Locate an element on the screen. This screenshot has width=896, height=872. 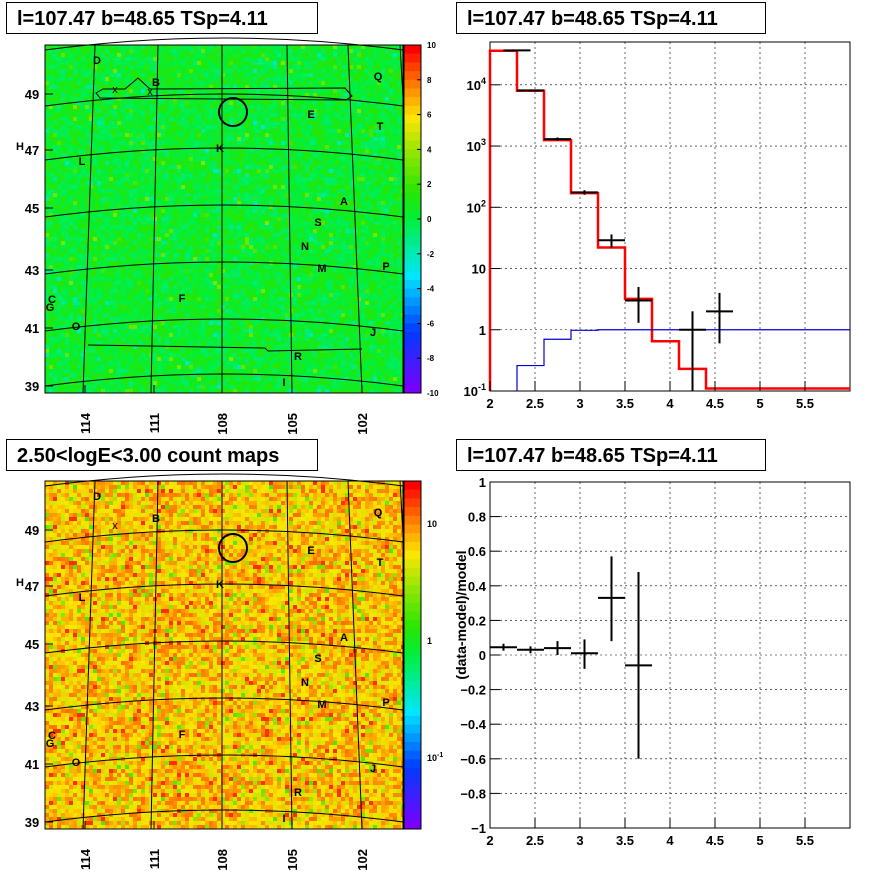
source-label: G is located at coordinates (50, 744).